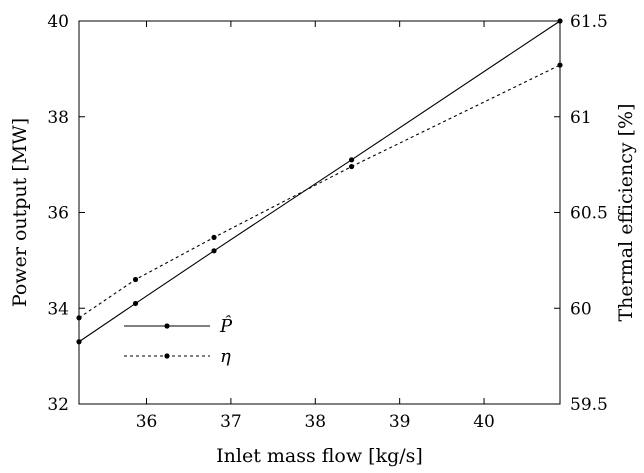 The height and width of the screenshot is (473, 644). Describe the element at coordinates (231, 422) in the screenshot. I see `x-tick-label: 37` at that location.